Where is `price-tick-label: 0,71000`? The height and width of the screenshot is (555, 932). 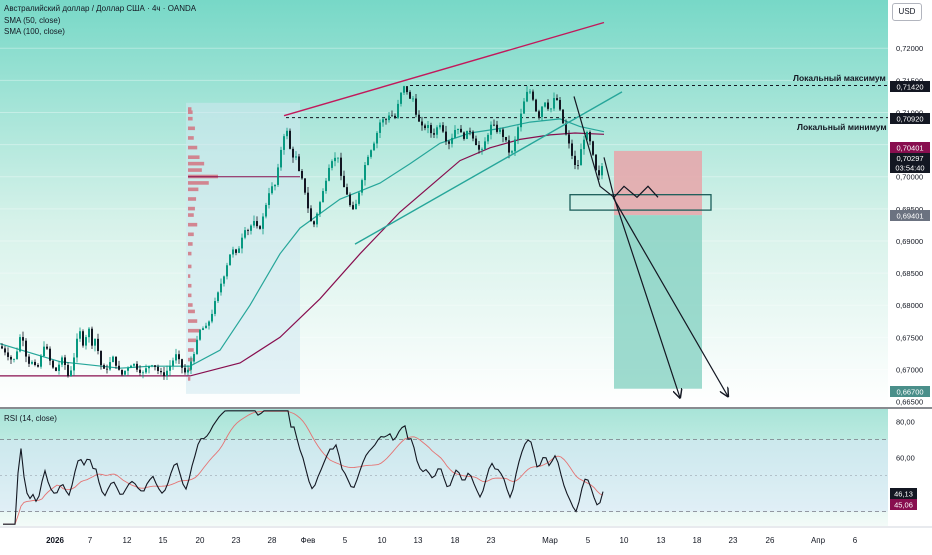
price-tick-label: 0,71000 is located at coordinates (909, 112).